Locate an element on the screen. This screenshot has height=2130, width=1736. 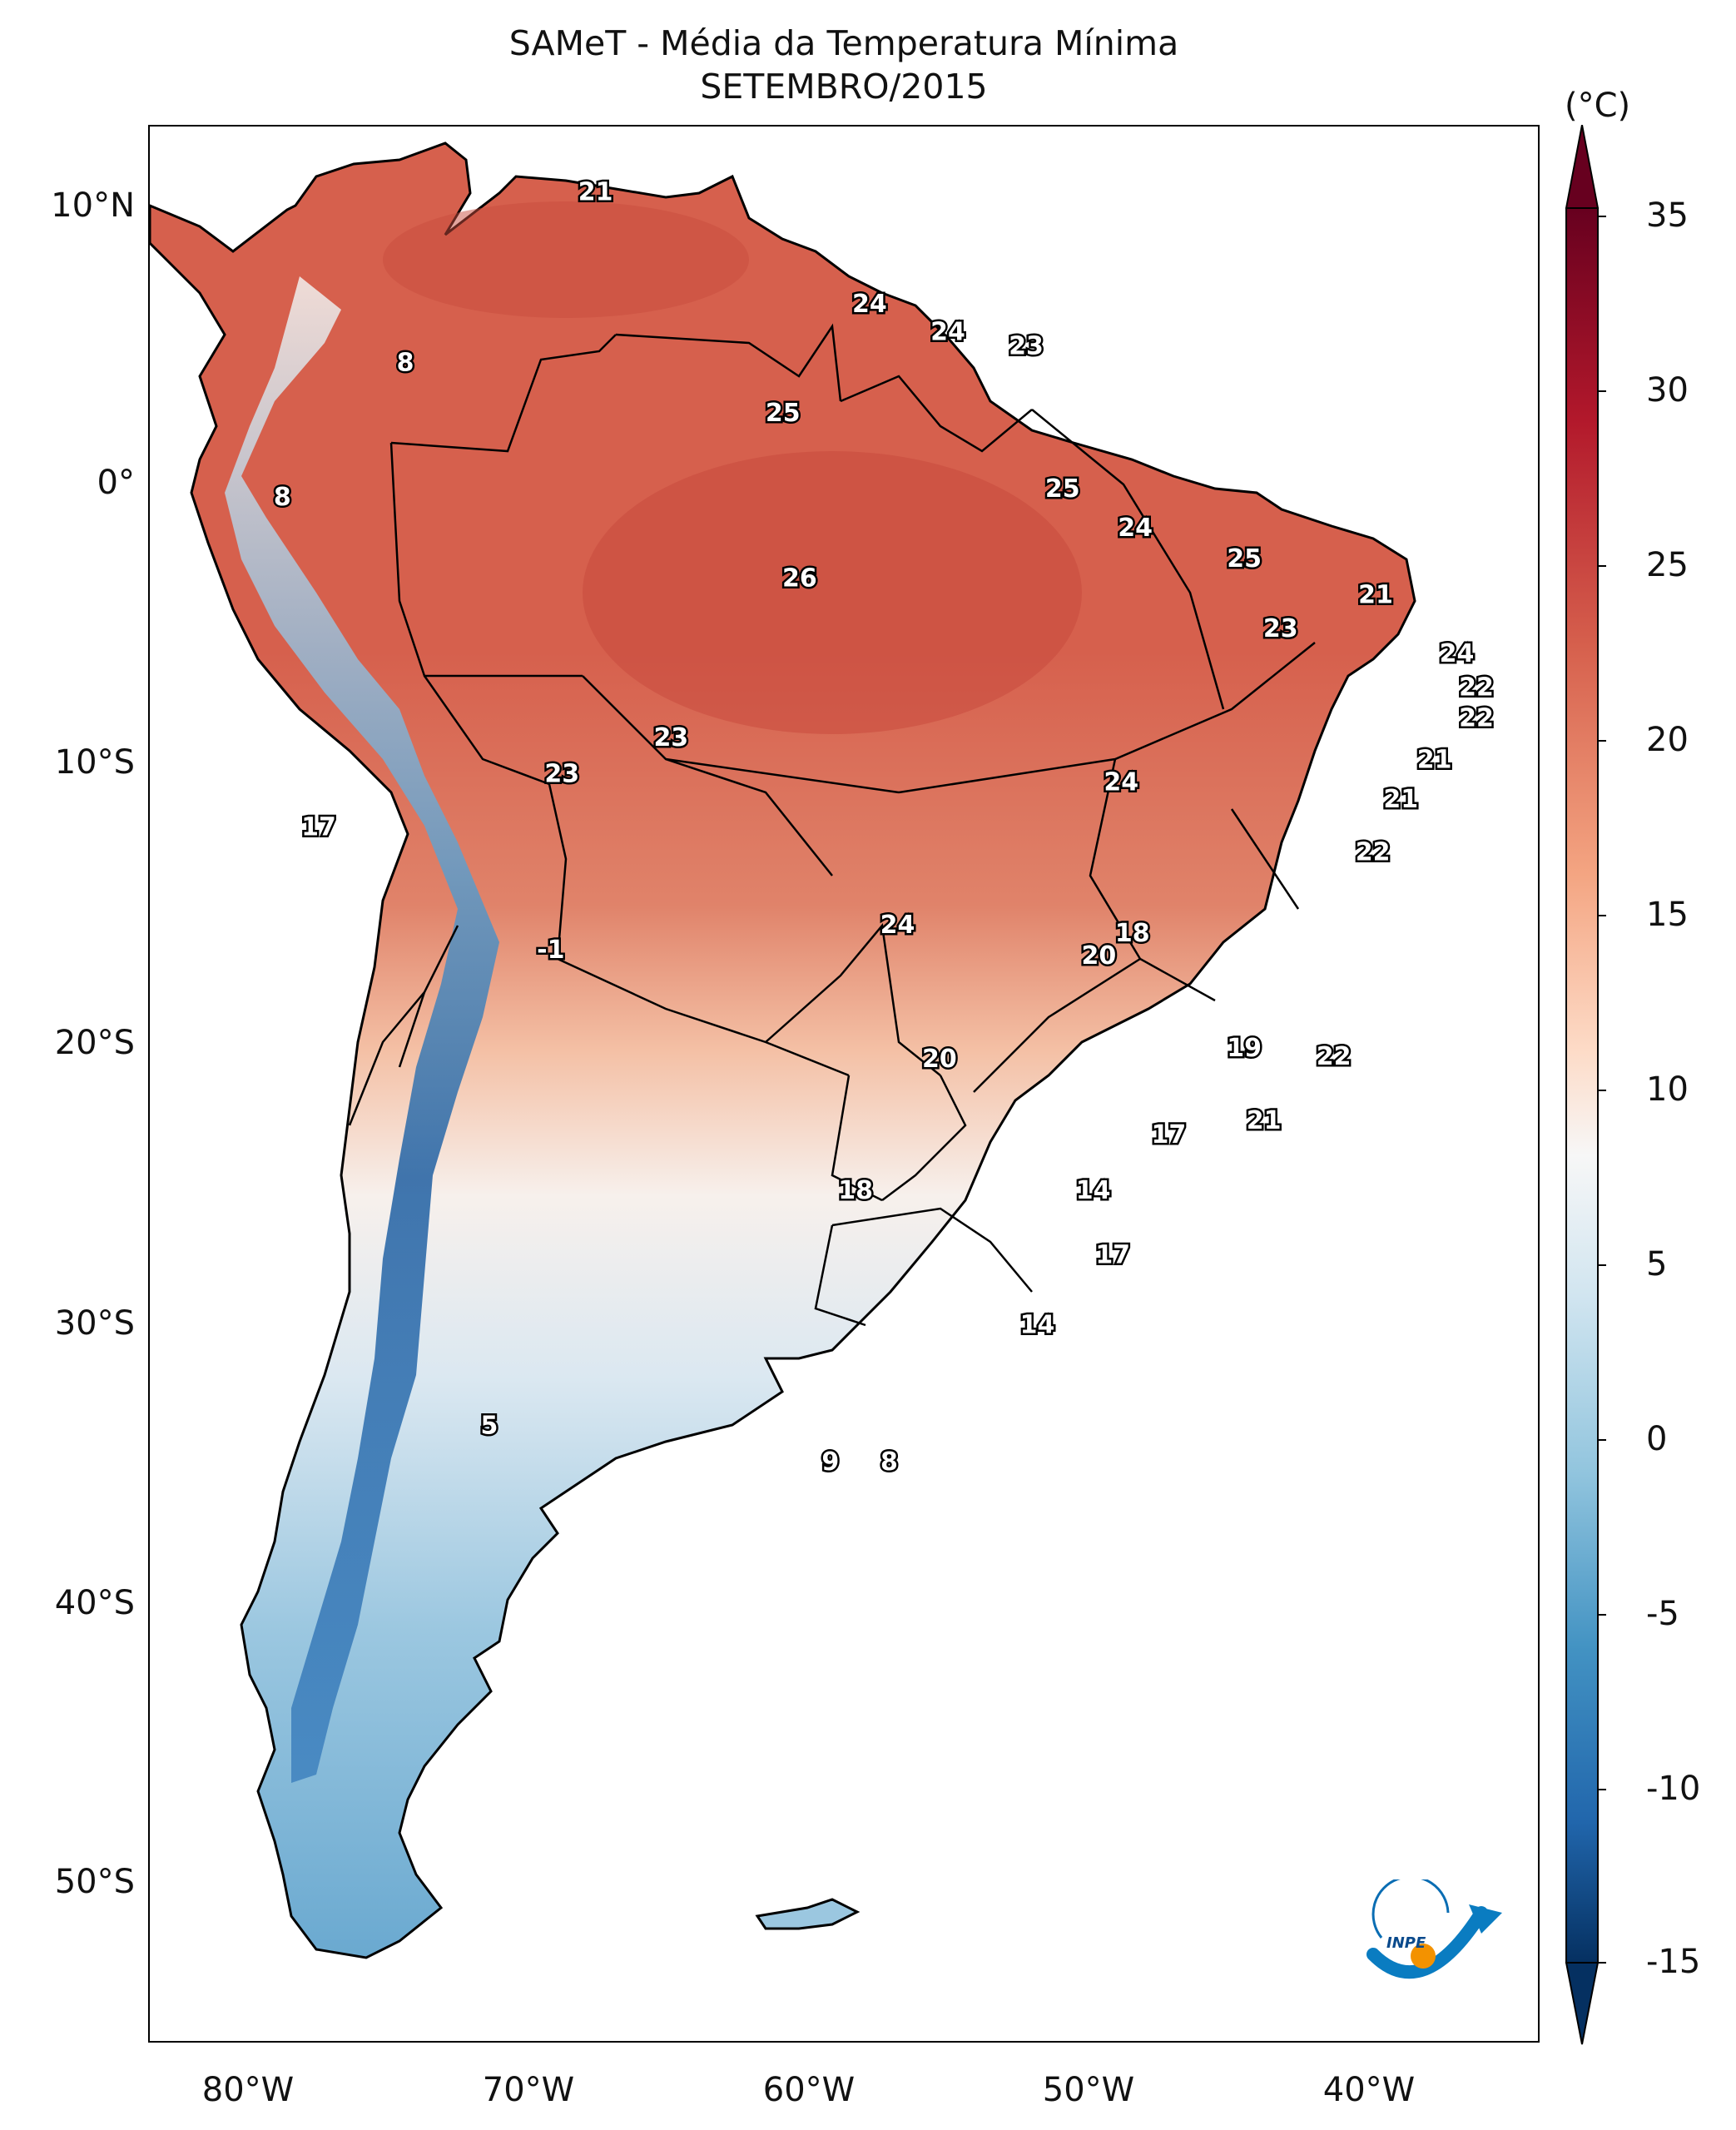
lat-label-10n: 10°N is located at coordinates (93, 205).